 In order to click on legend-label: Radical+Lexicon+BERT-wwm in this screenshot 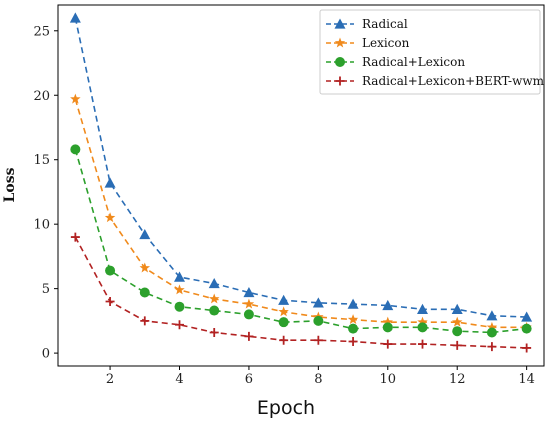, I will do `click(453, 81)`.